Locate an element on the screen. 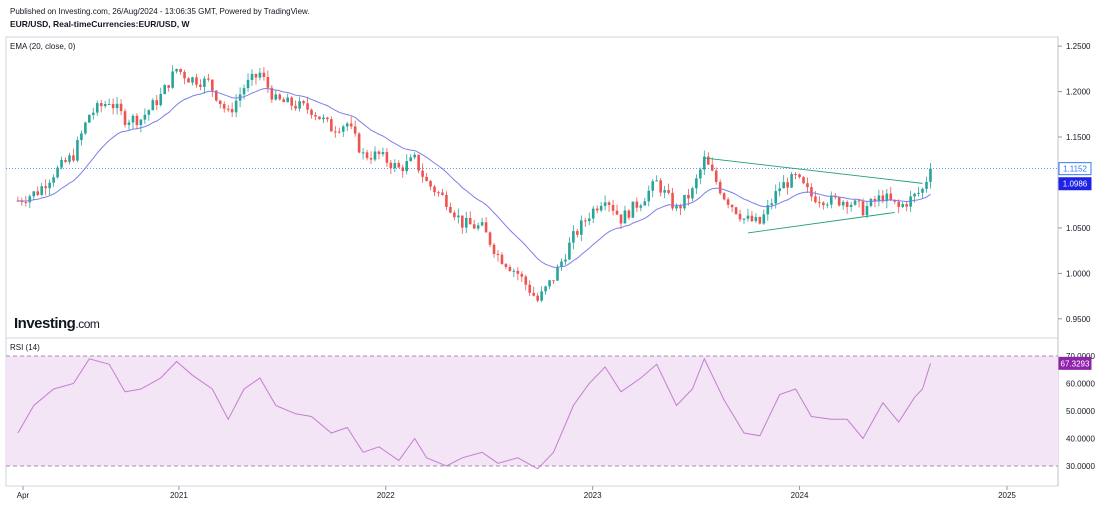 The width and height of the screenshot is (1100, 507). last-price-tag-box is located at coordinates (1075, 169).